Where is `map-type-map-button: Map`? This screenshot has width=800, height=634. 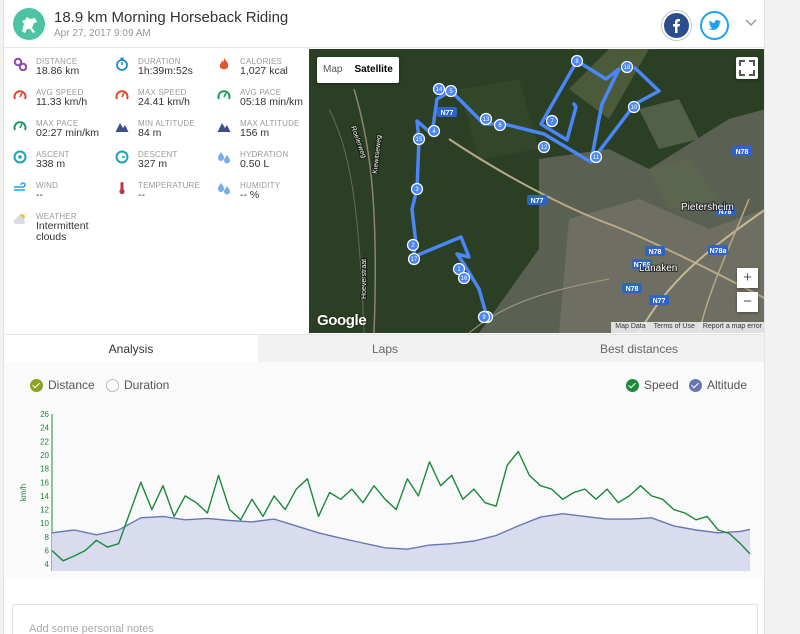 map-type-map-button: Map is located at coordinates (333, 69).